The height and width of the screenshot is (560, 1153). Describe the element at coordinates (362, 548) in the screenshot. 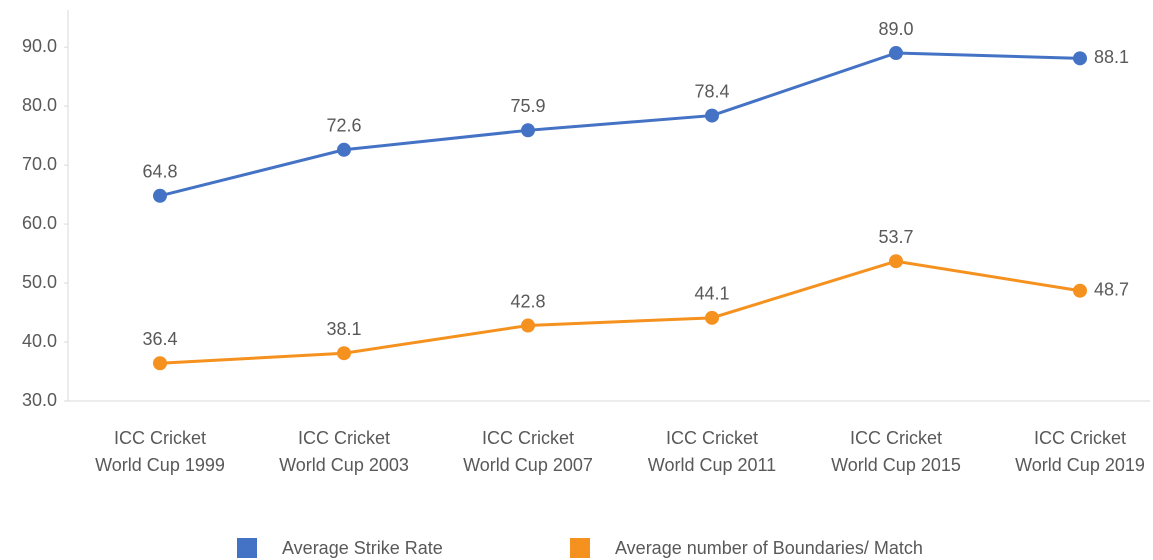

I see `legend-label: Average Strike Rate` at that location.